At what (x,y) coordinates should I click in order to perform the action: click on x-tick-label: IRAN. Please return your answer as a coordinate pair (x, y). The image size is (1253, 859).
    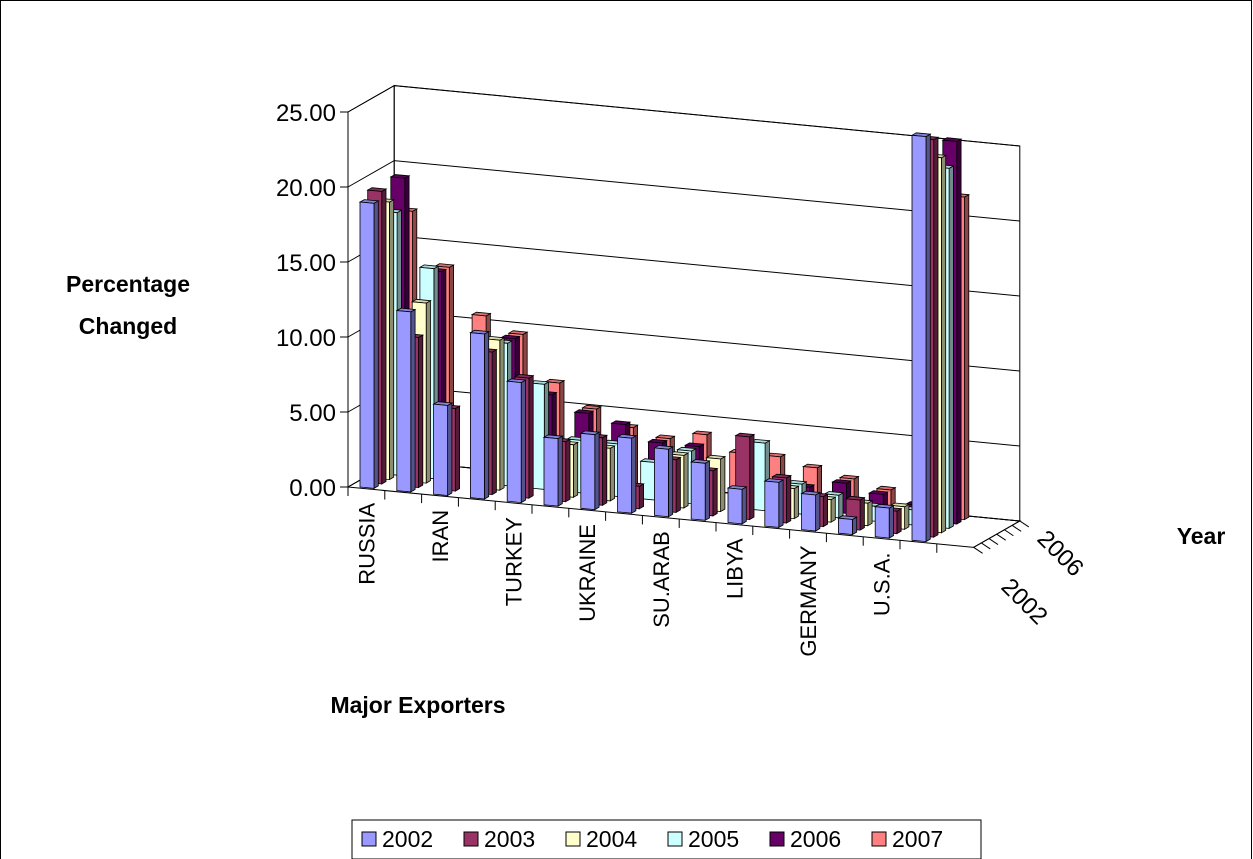
    Looking at the image, I should click on (440, 536).